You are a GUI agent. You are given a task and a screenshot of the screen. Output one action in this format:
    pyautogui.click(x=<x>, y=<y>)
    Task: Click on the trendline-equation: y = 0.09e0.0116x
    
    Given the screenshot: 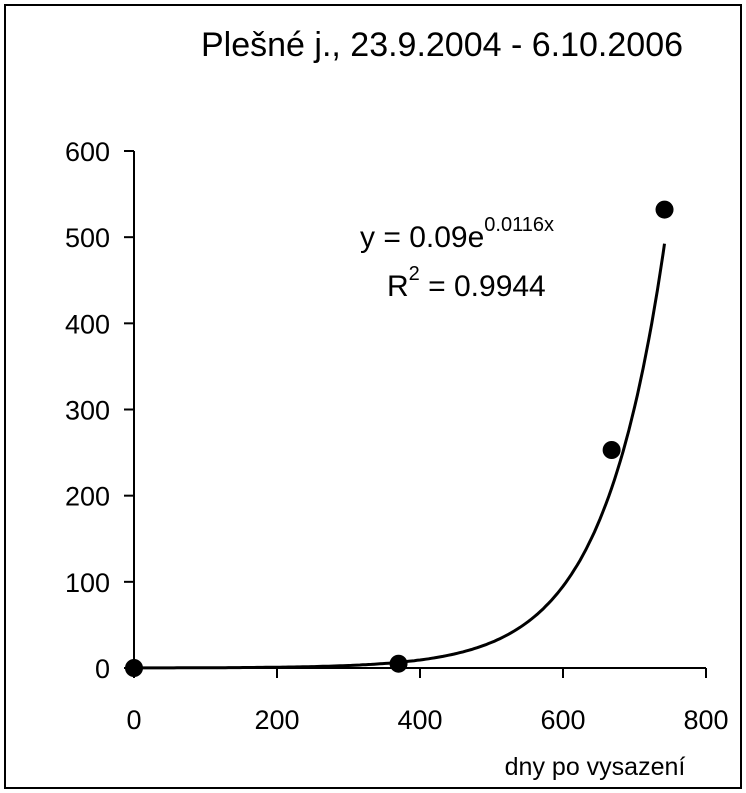 What is the action you would take?
    pyautogui.click(x=457, y=234)
    